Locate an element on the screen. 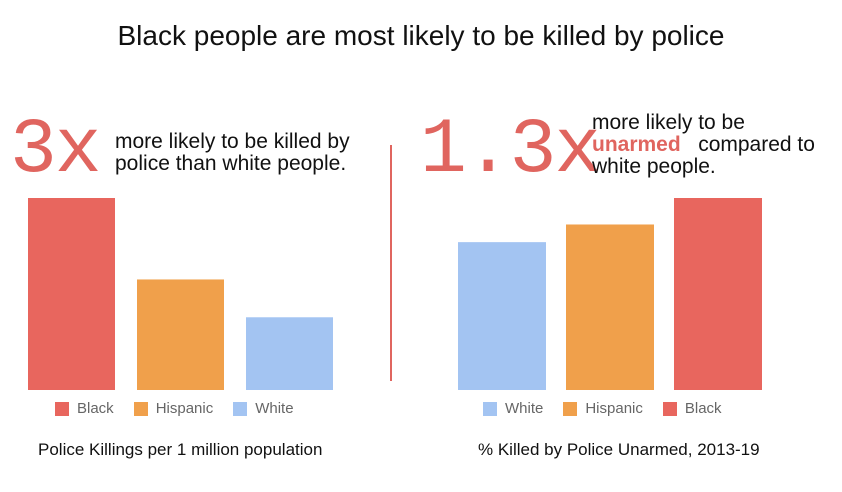 This screenshot has width=842, height=492. legend-swatch-white is located at coordinates (240, 408).